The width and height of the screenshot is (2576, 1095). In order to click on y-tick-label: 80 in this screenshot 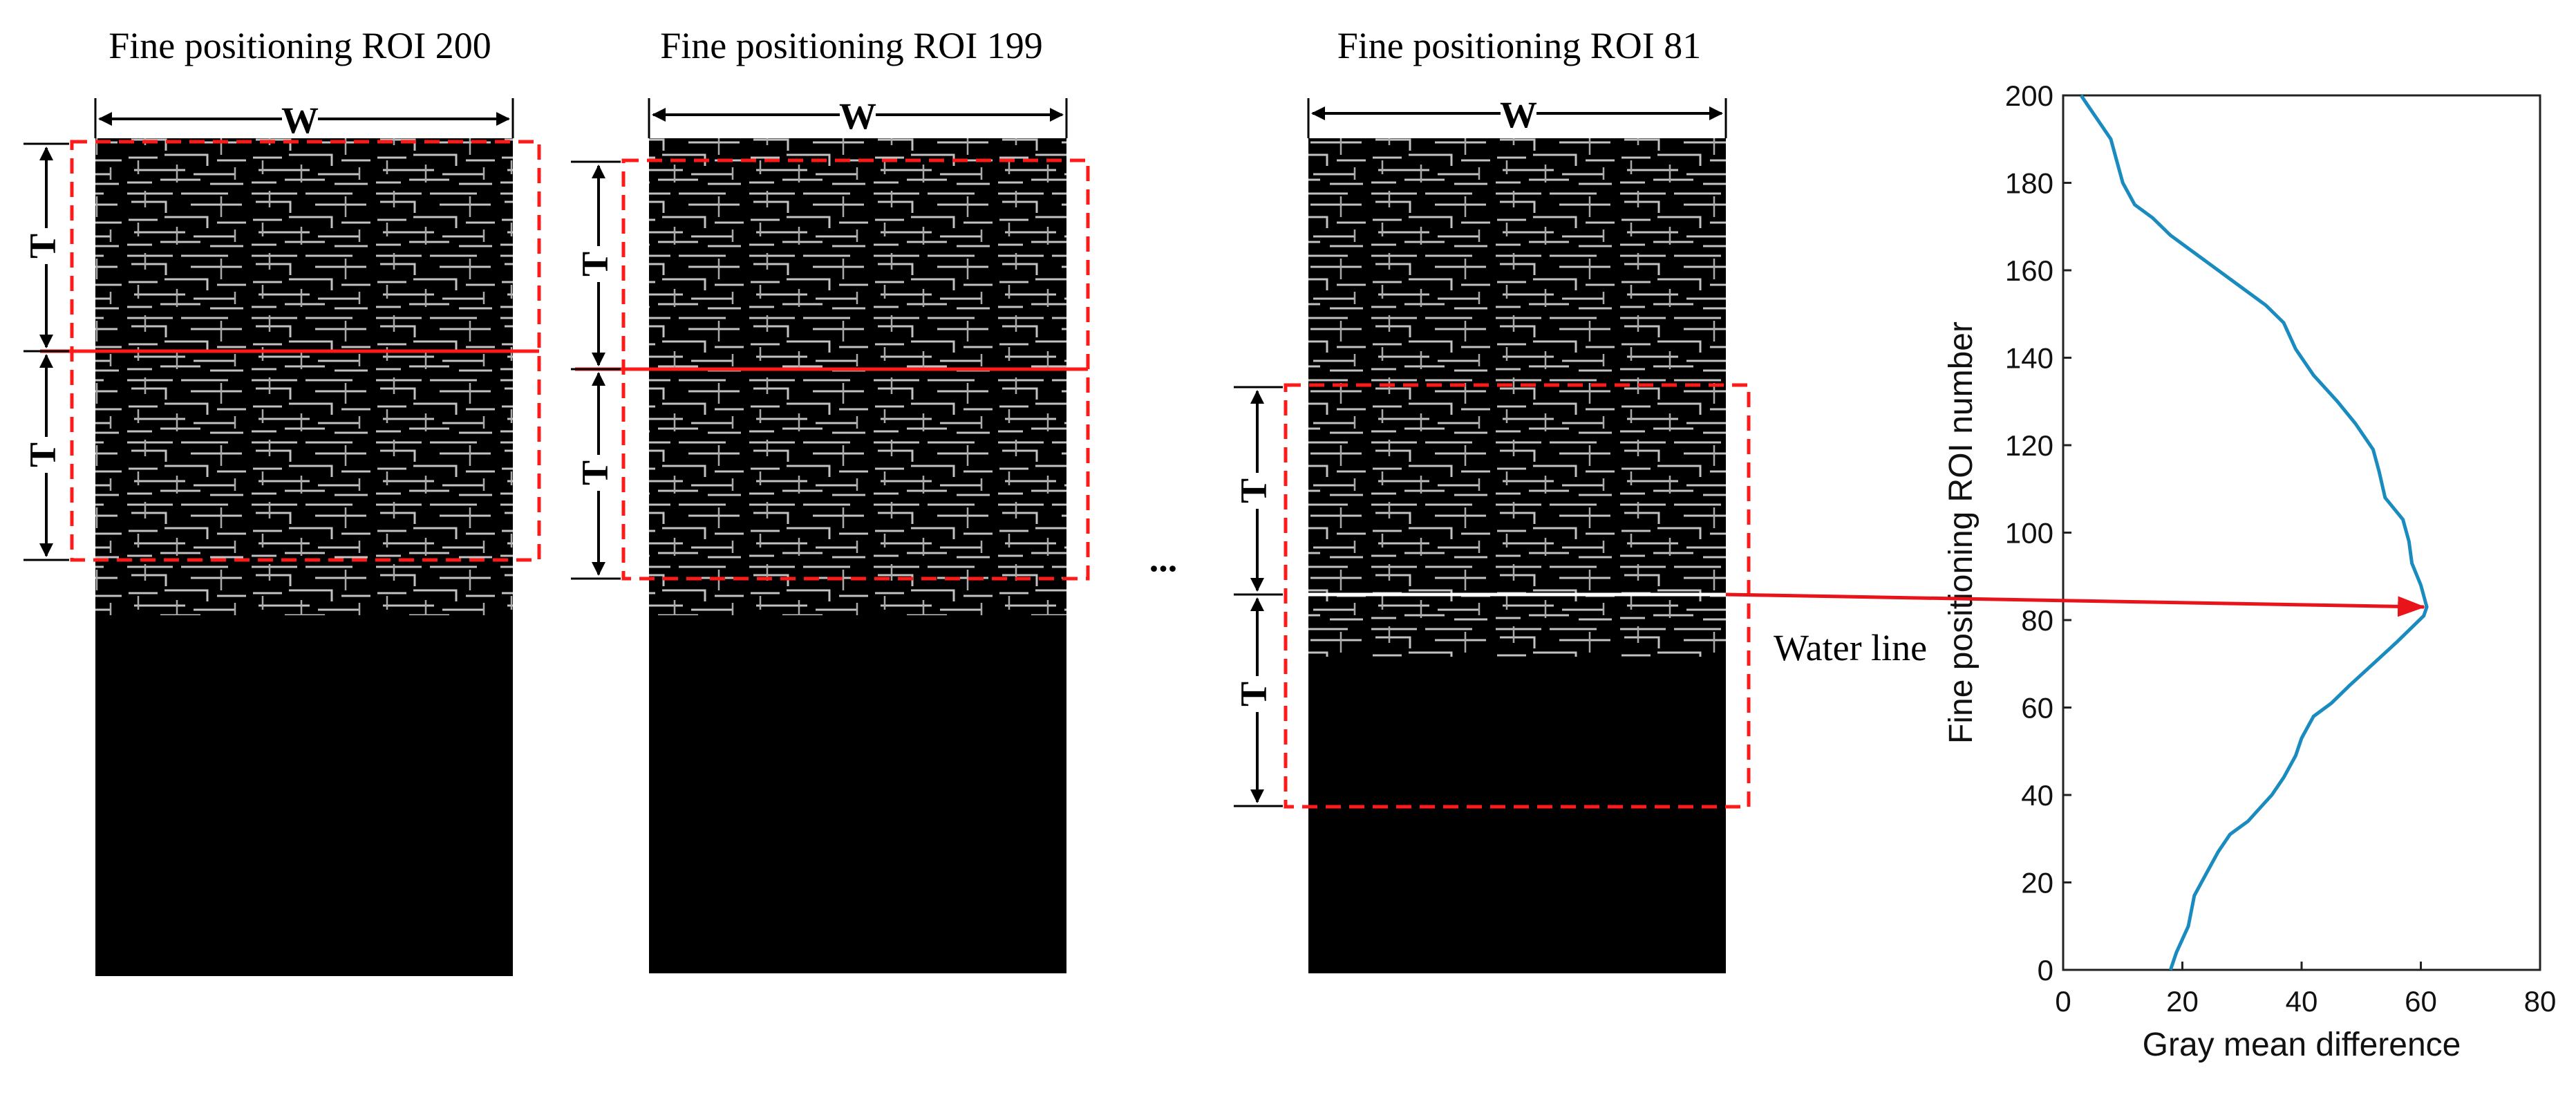, I will do `click(2037, 620)`.